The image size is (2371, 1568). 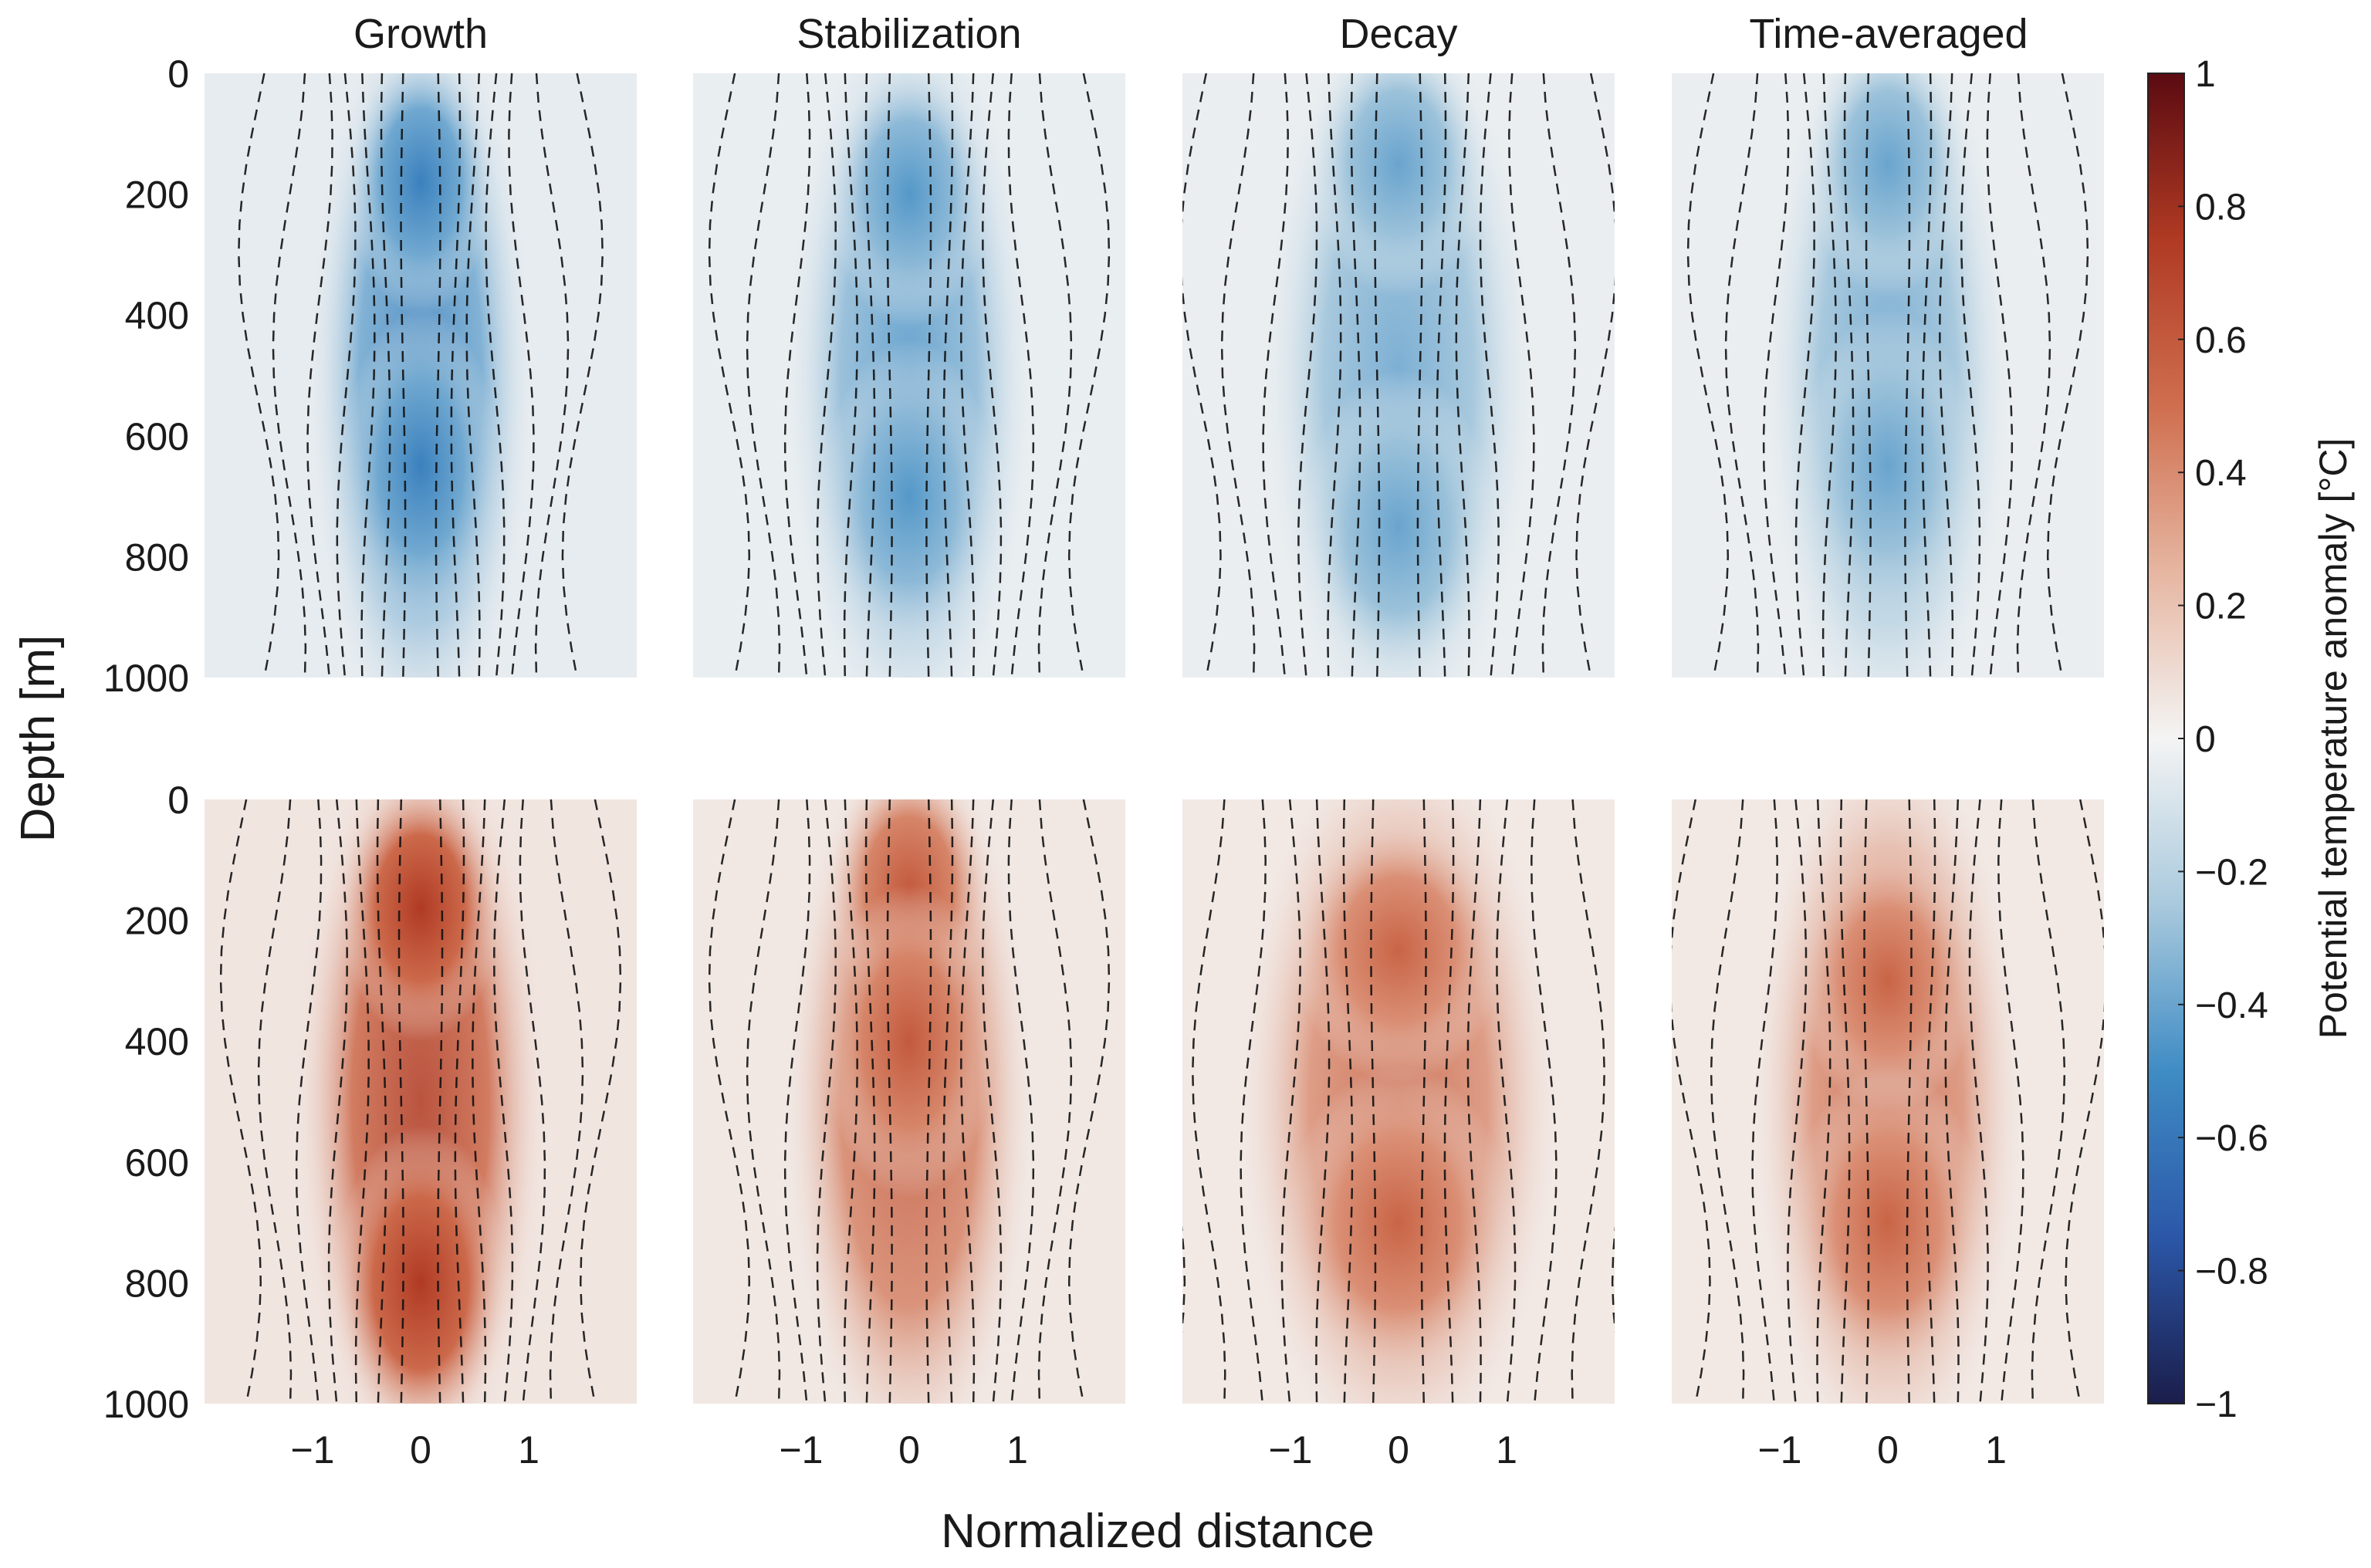 What do you see at coordinates (1158, 1531) in the screenshot?
I see `x-axis-label: Normalized distance` at bounding box center [1158, 1531].